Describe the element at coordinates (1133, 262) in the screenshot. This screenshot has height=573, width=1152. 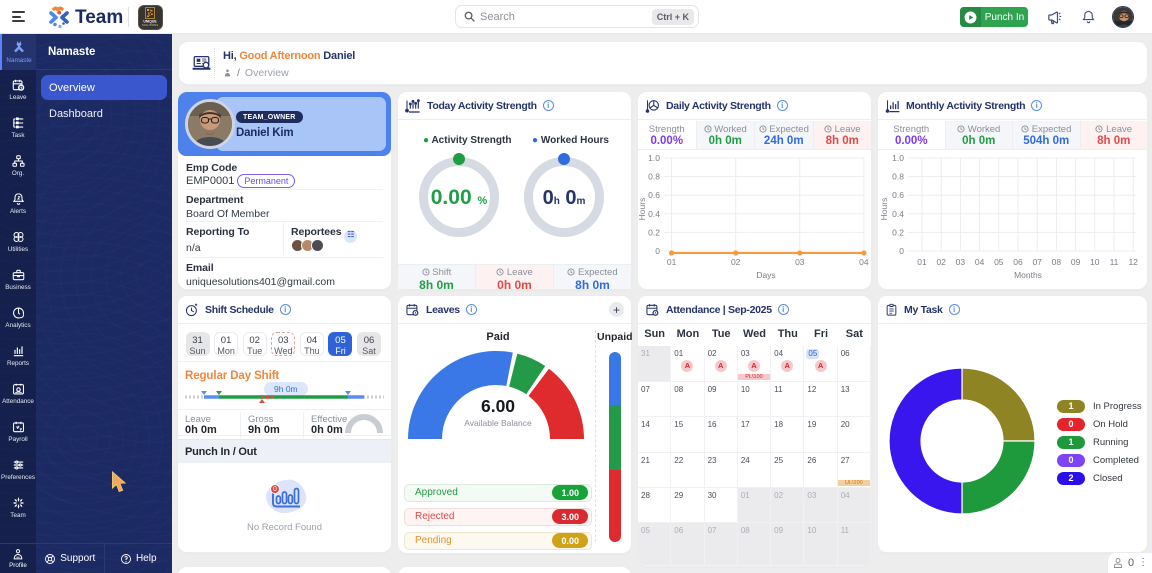
I see `svg-text: 12` at that location.